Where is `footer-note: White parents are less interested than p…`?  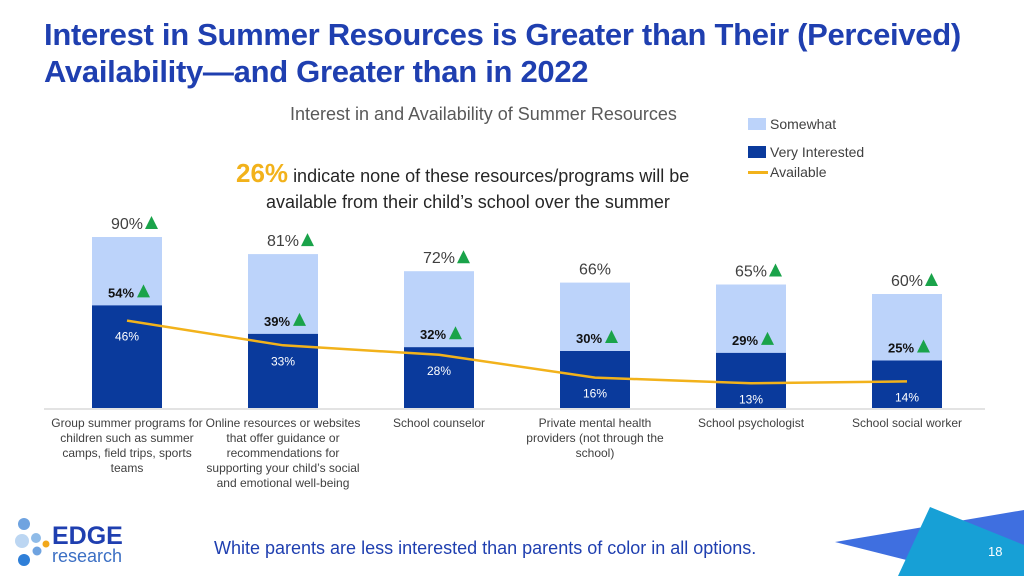 footer-note: White parents are less interested than p… is located at coordinates (485, 548).